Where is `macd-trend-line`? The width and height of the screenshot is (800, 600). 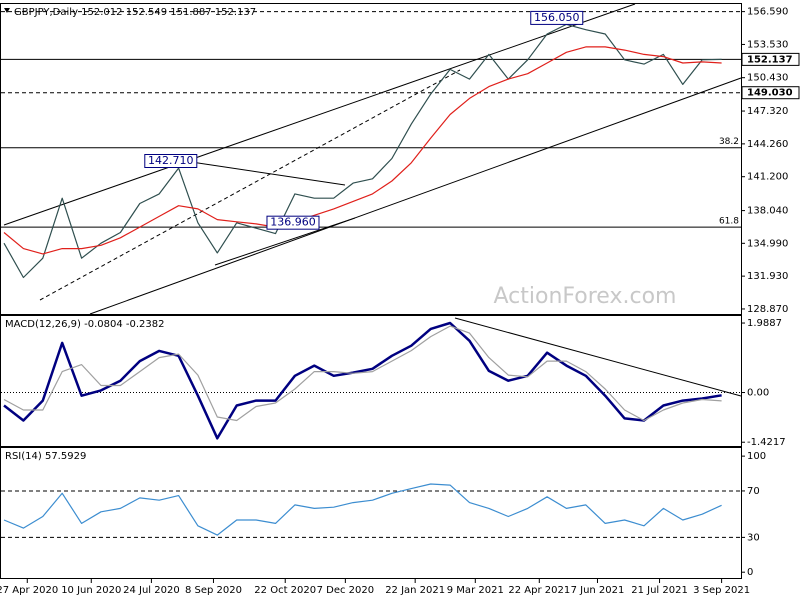 macd-trend-line is located at coordinates (598, 357).